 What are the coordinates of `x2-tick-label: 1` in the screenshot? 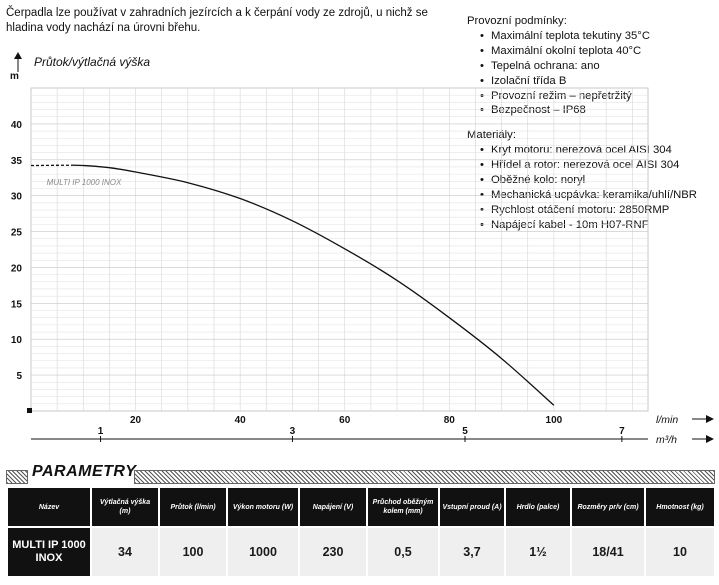 It's located at (101, 431).